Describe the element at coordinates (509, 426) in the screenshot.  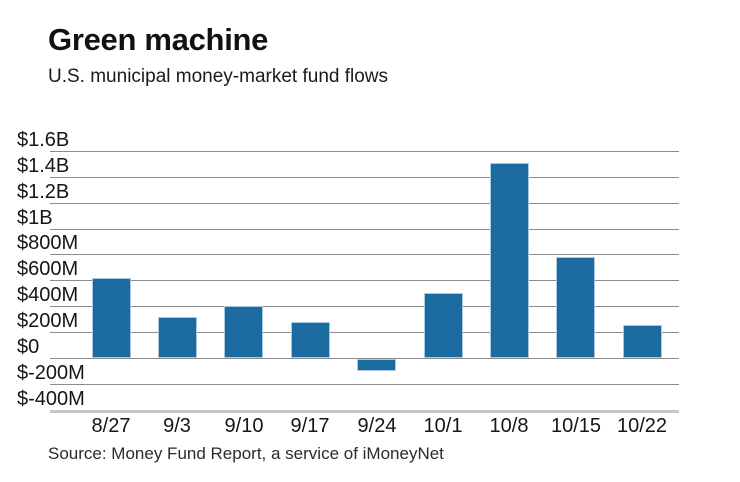
I see `x-axis-tick-label: 10/8` at that location.